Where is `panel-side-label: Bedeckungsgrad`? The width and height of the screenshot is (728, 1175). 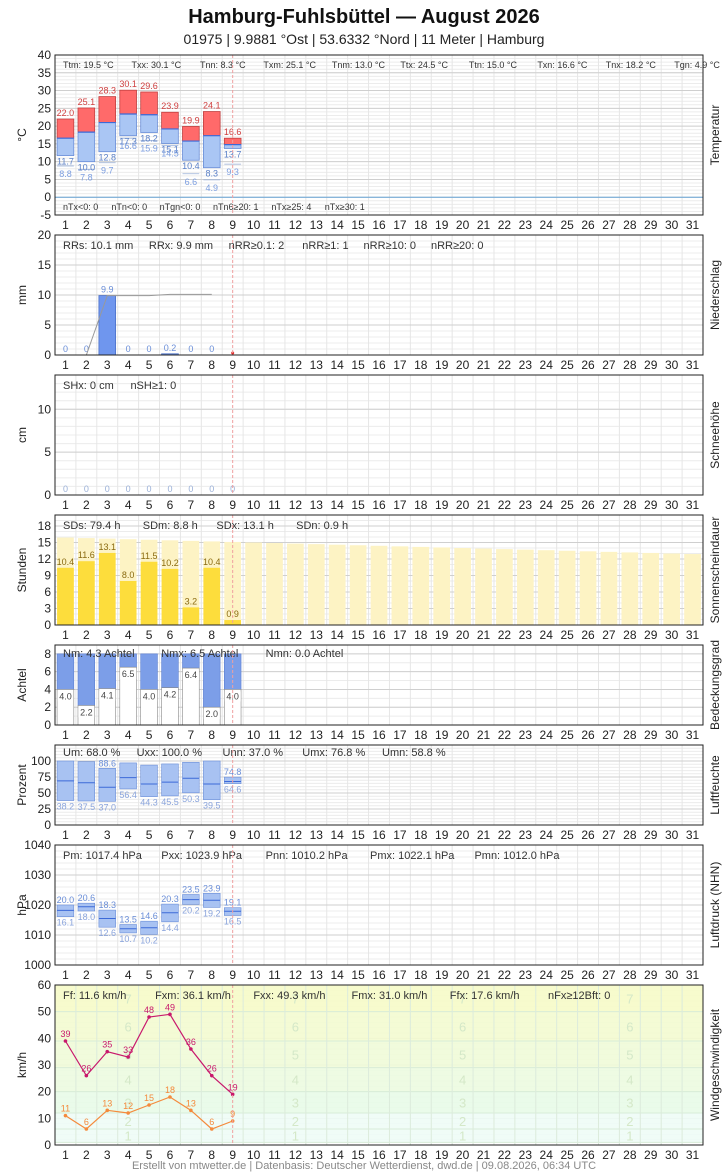
panel-side-label: Bedeckungsgrad is located at coordinates (715, 685).